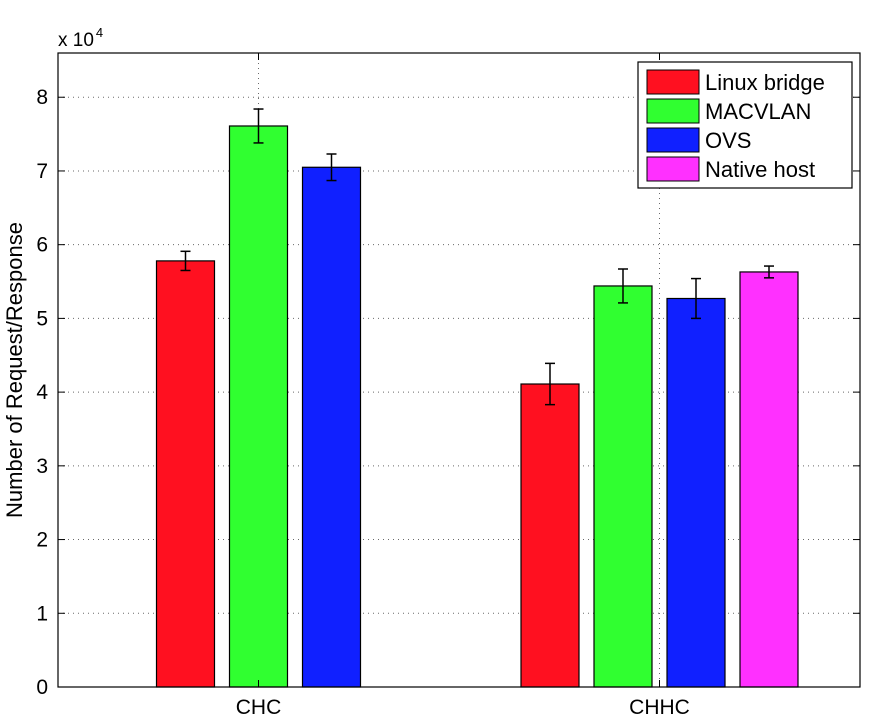  Describe the element at coordinates (42, 245) in the screenshot. I see `y-tick-label: 6` at that location.